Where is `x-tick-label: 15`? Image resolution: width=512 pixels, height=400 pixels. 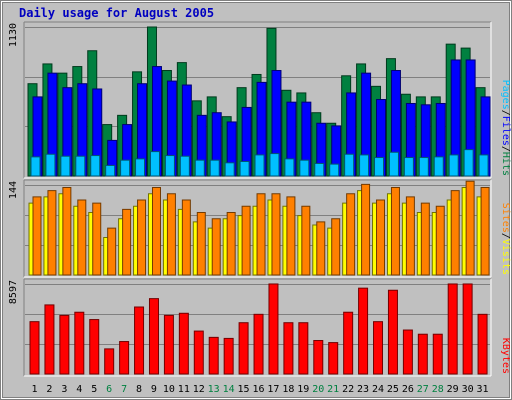
x-tick-label: 15 is located at coordinates (244, 389).